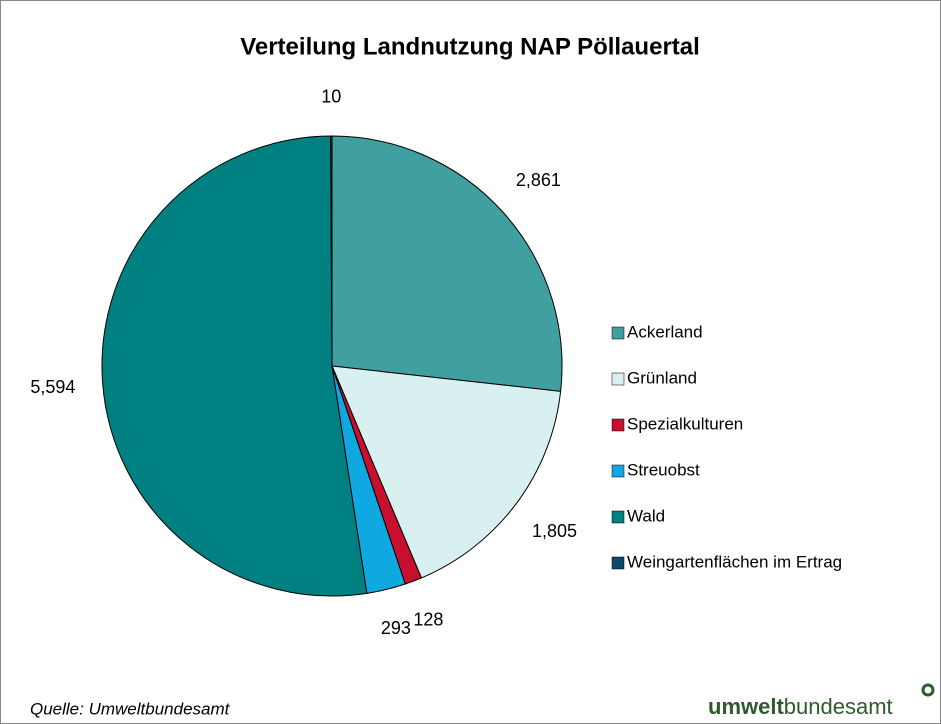 The width and height of the screenshot is (941, 724). Describe the element at coordinates (665, 331) in the screenshot. I see `legend-label: Ackerland` at that location.